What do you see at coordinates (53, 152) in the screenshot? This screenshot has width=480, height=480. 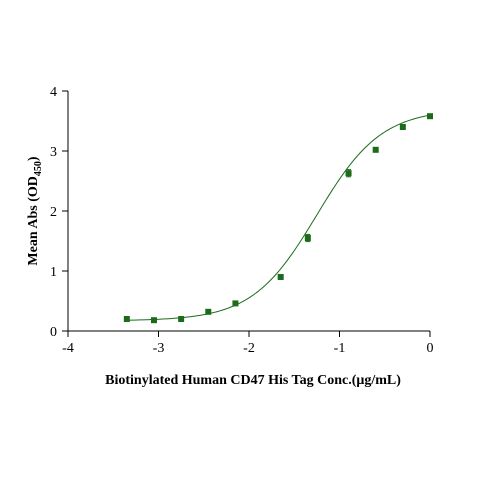 I see `y-tick-label: 3` at bounding box center [53, 152].